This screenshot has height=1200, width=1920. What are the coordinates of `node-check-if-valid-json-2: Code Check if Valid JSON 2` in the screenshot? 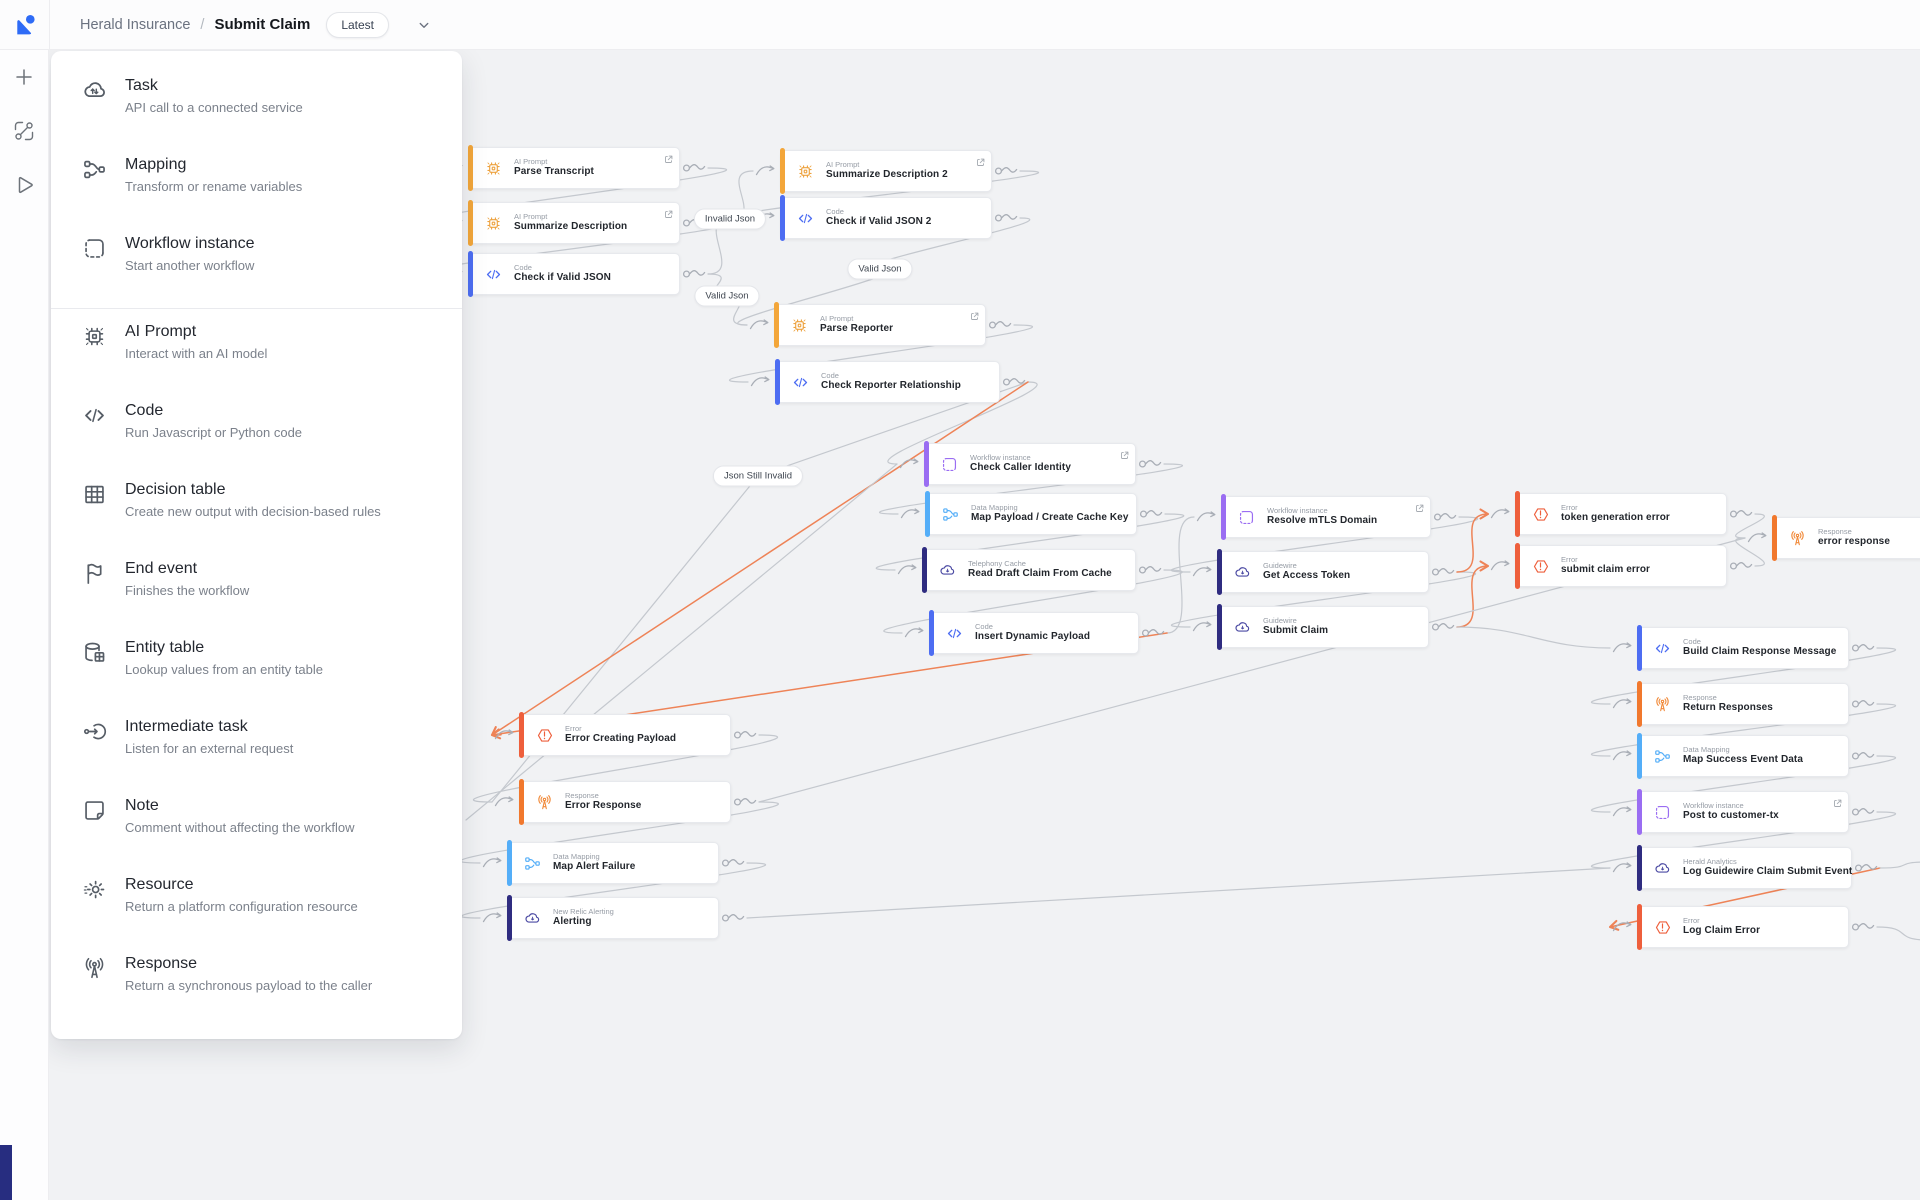 It's located at (886, 218).